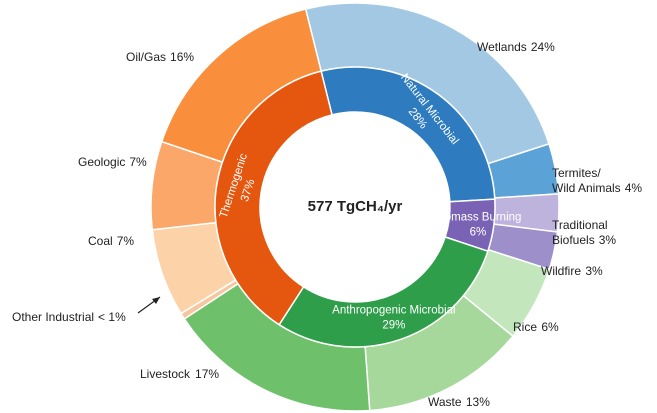  What do you see at coordinates (502, 47) in the screenshot?
I see `outer-category: Wetlands` at bounding box center [502, 47].